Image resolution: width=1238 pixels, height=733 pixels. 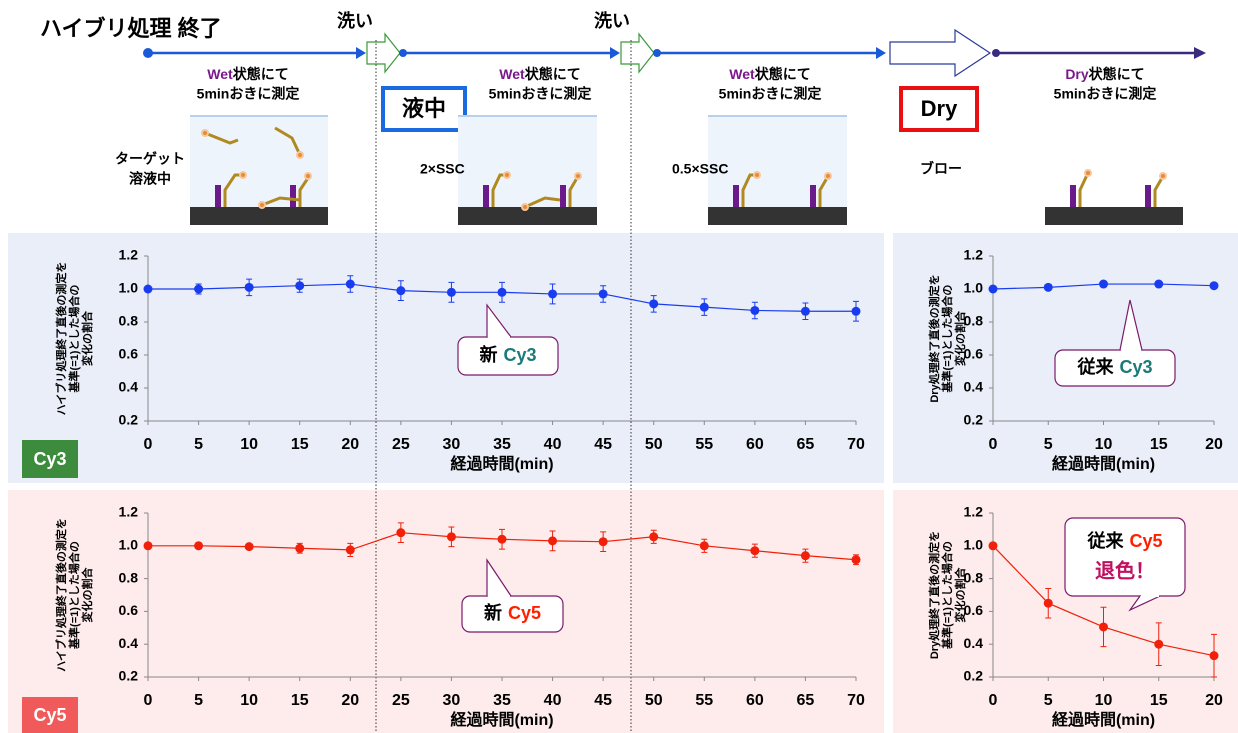 What do you see at coordinates (540, 94) in the screenshot?
I see `step-detail: 5minおきに測定` at bounding box center [540, 94].